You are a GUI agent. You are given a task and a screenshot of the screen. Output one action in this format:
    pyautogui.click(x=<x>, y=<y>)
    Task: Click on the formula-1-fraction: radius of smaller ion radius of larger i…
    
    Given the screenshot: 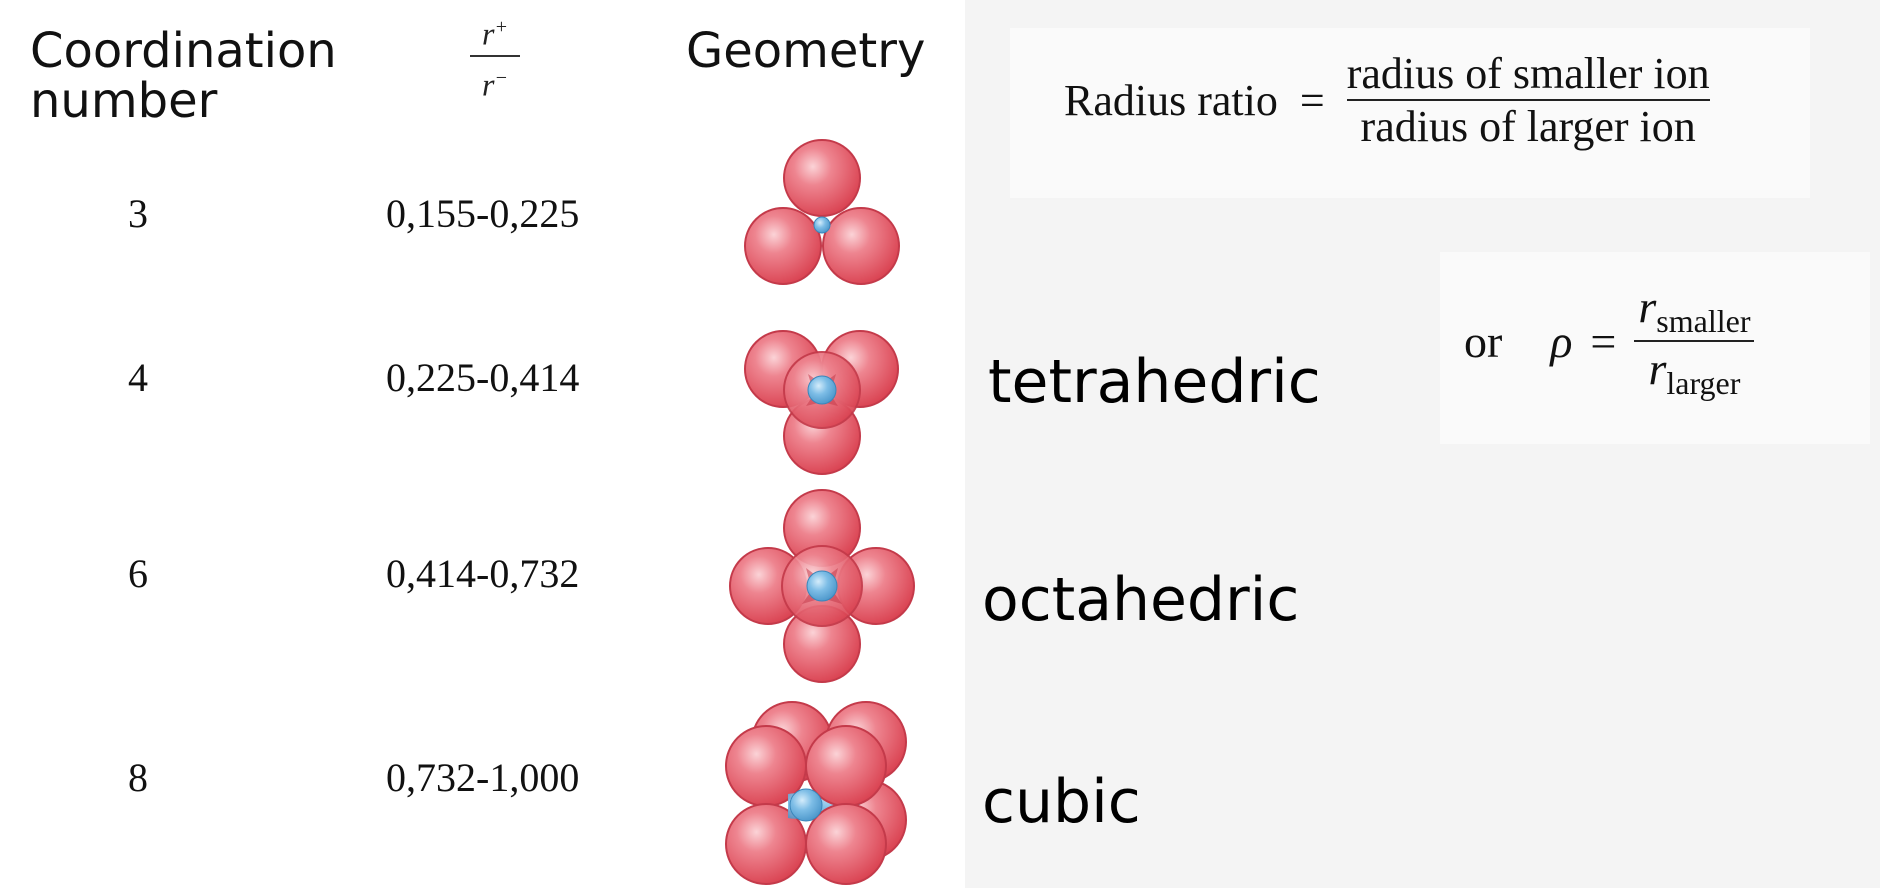 What is the action you would take?
    pyautogui.click(x=1528, y=100)
    